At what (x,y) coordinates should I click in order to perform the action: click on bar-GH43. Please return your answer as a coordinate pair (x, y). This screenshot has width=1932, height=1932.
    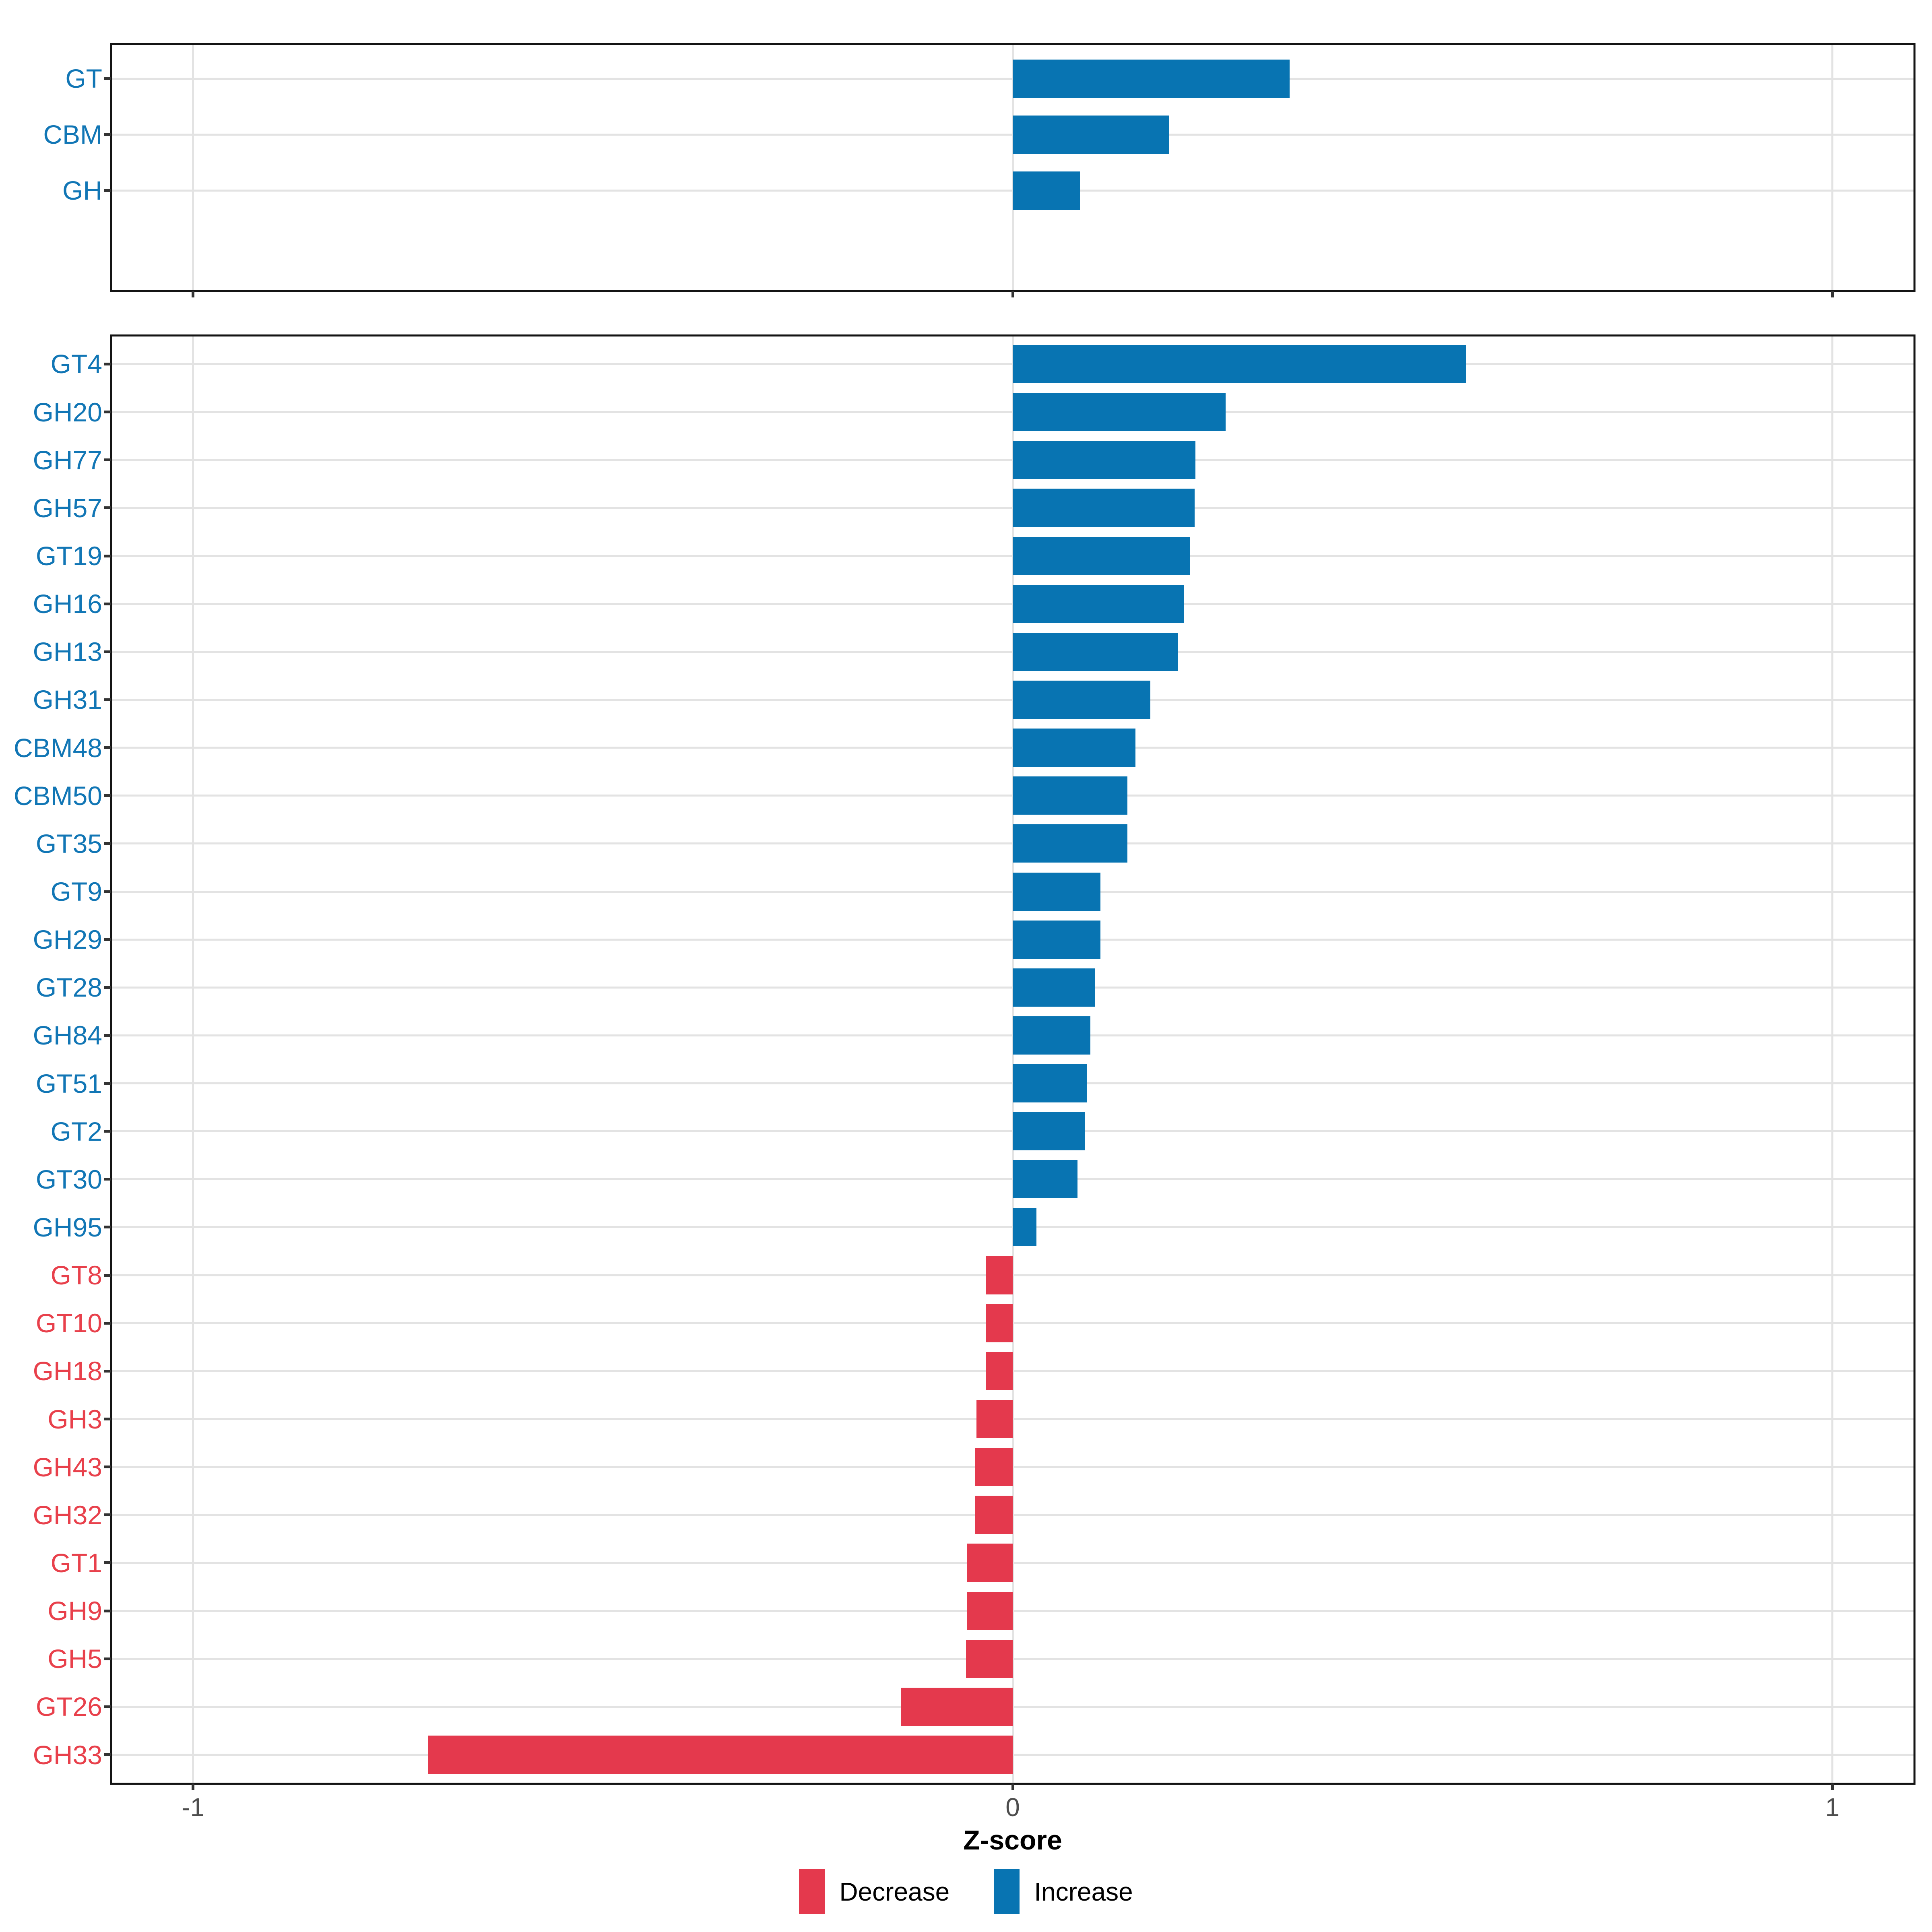
    Looking at the image, I should click on (994, 1467).